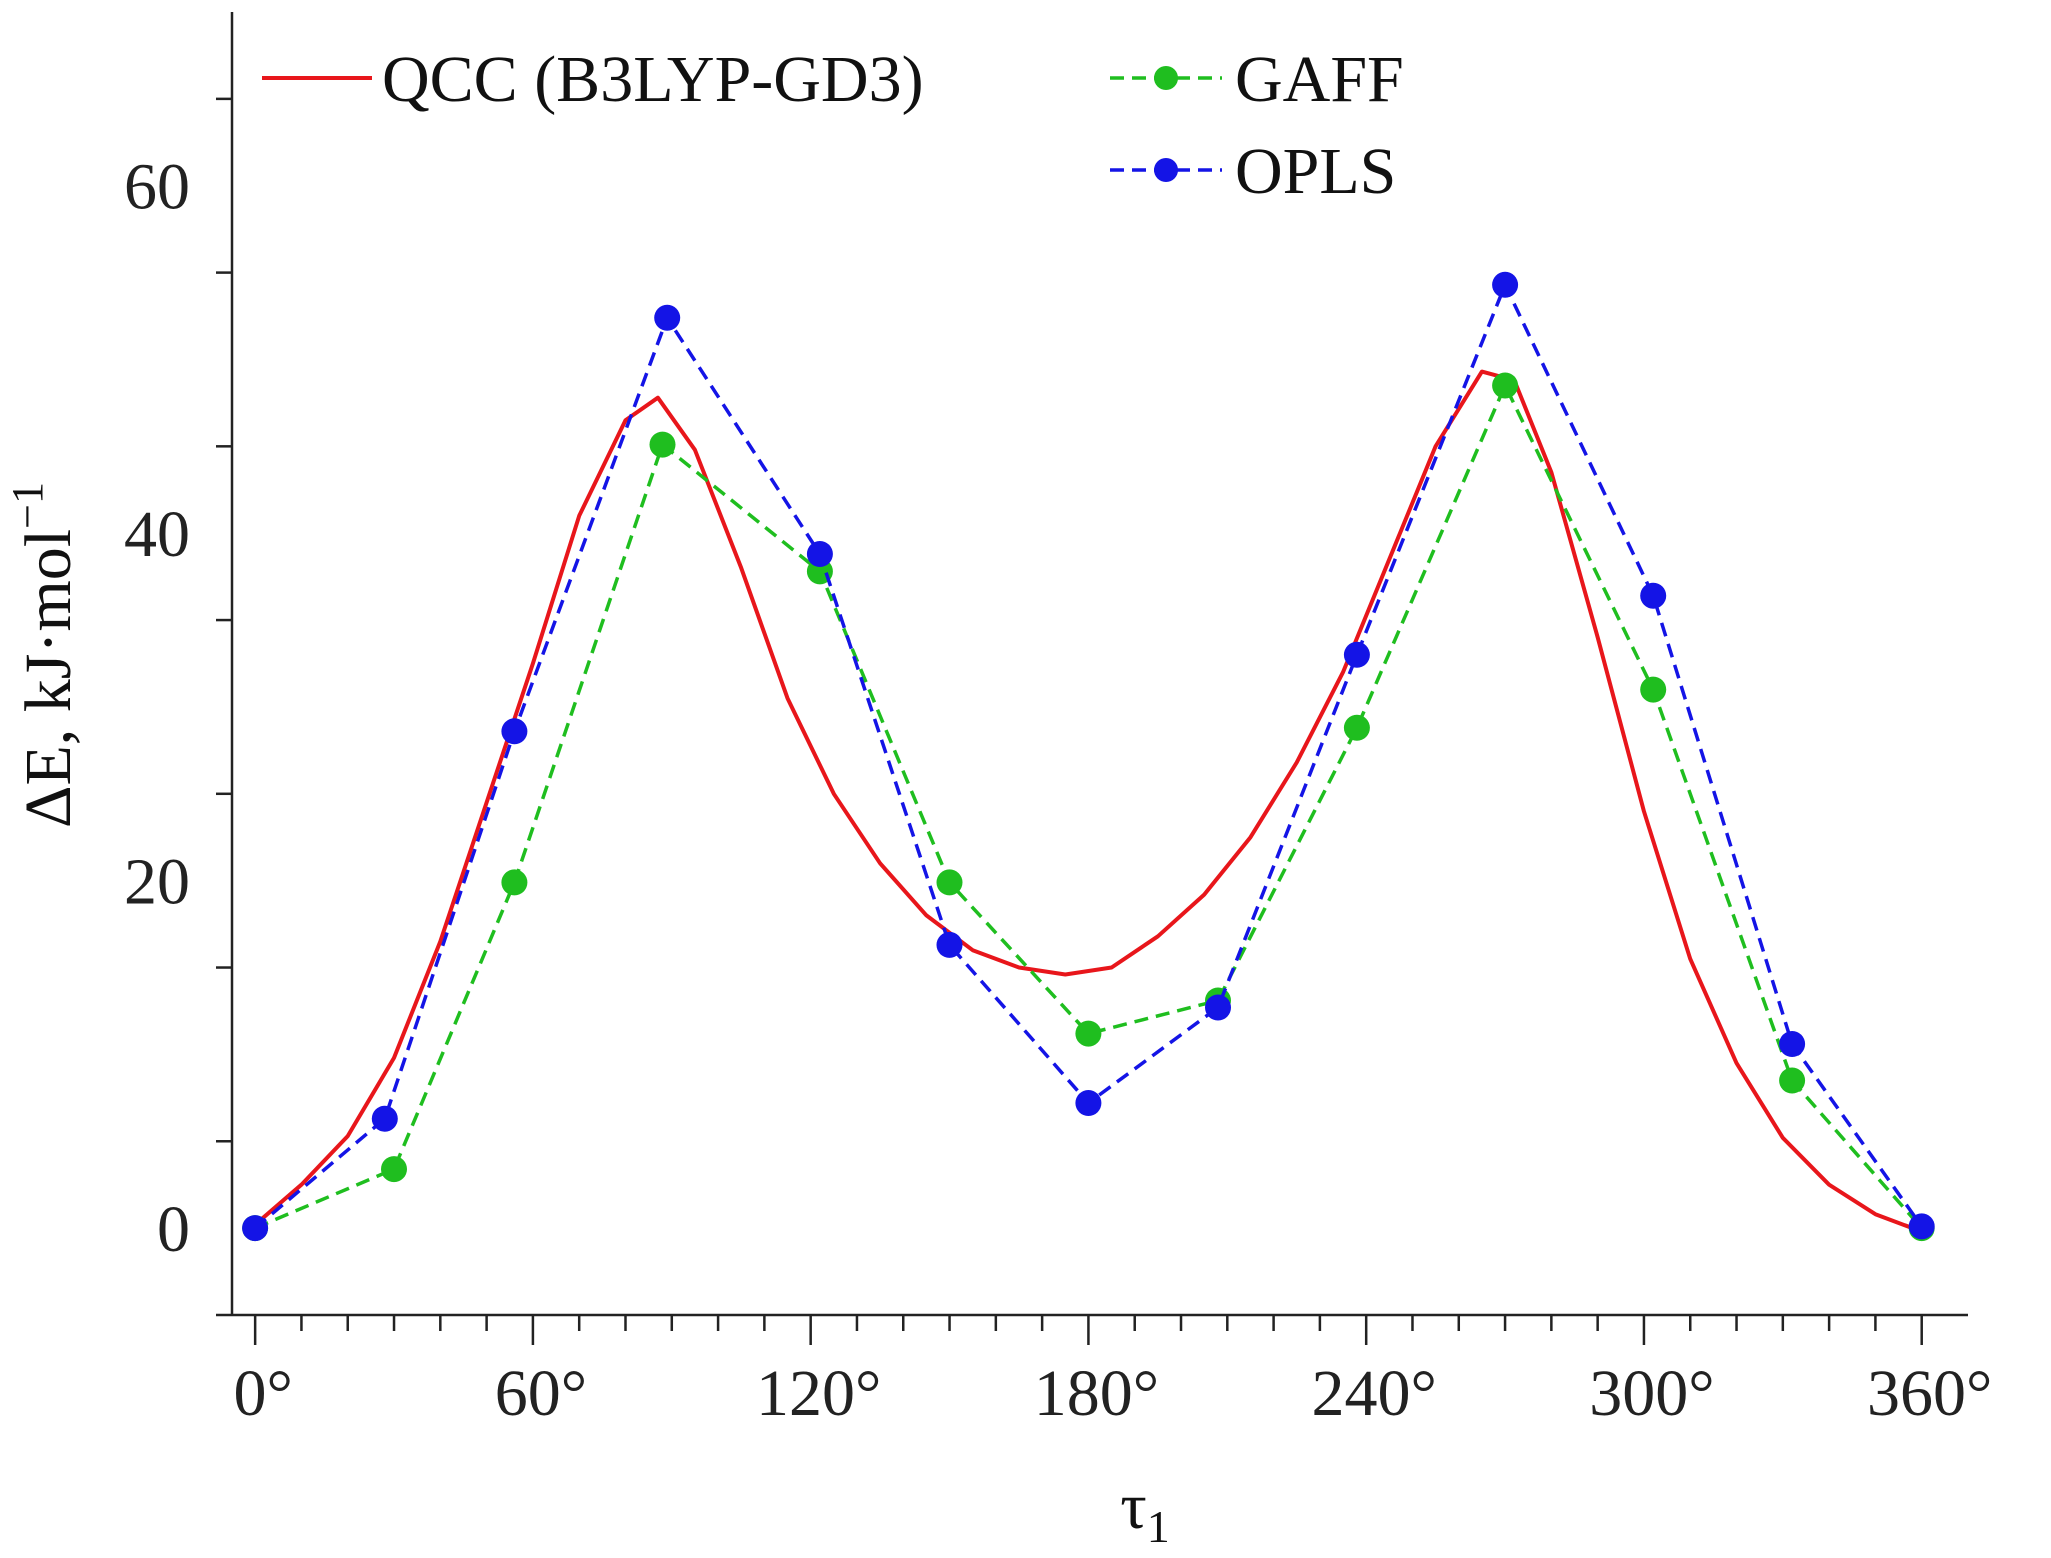 Image resolution: width=2051 pixels, height=1558 pixels. What do you see at coordinates (1133, 1506) in the screenshot?
I see `x-axis-title-main: τ` at bounding box center [1133, 1506].